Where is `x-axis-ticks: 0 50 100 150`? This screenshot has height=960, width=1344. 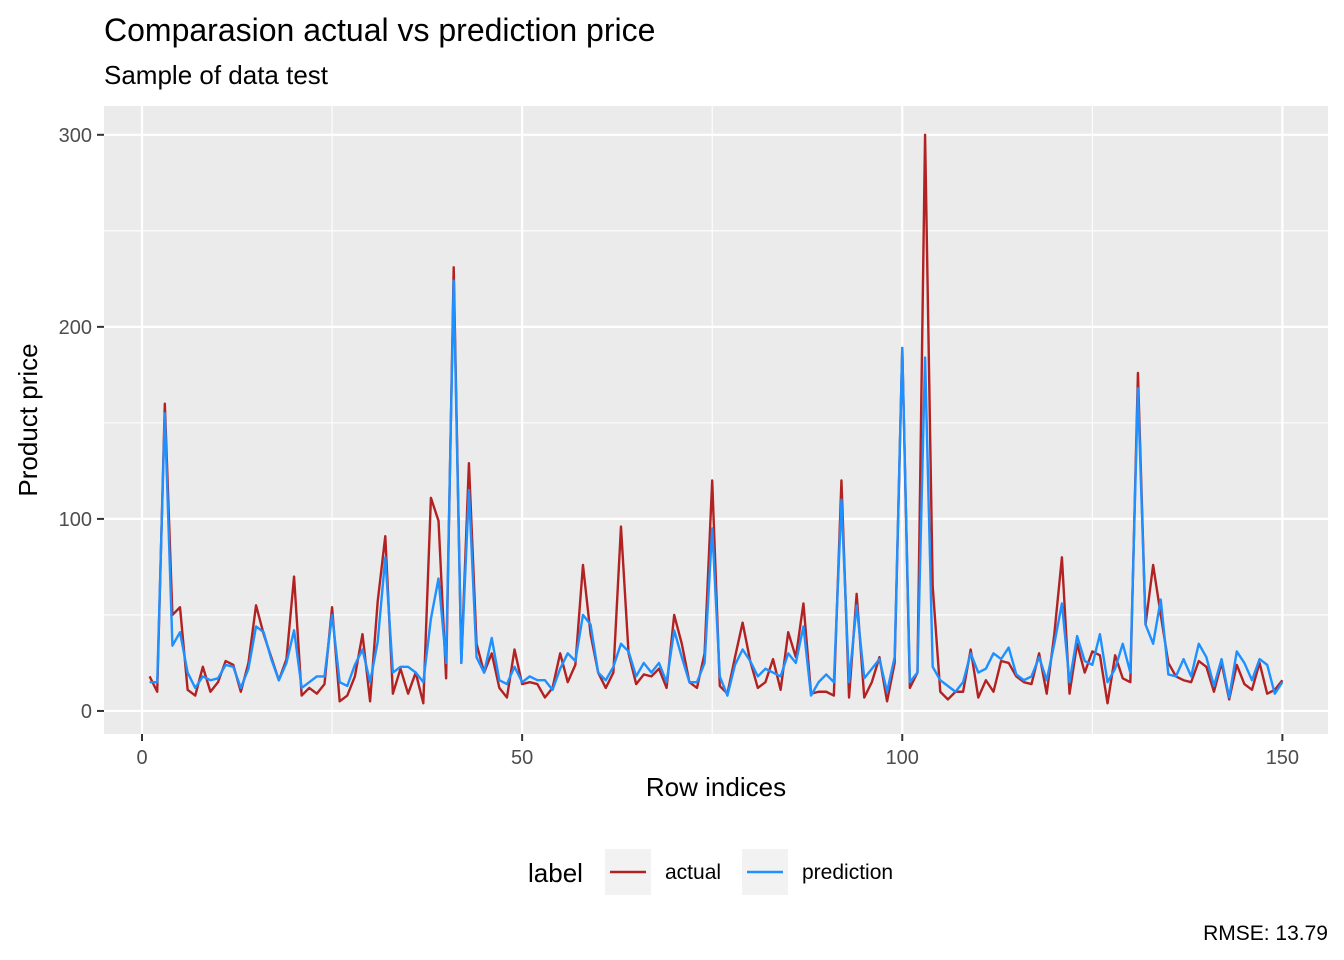 x-axis-ticks: 0 50 100 150 is located at coordinates (717, 751).